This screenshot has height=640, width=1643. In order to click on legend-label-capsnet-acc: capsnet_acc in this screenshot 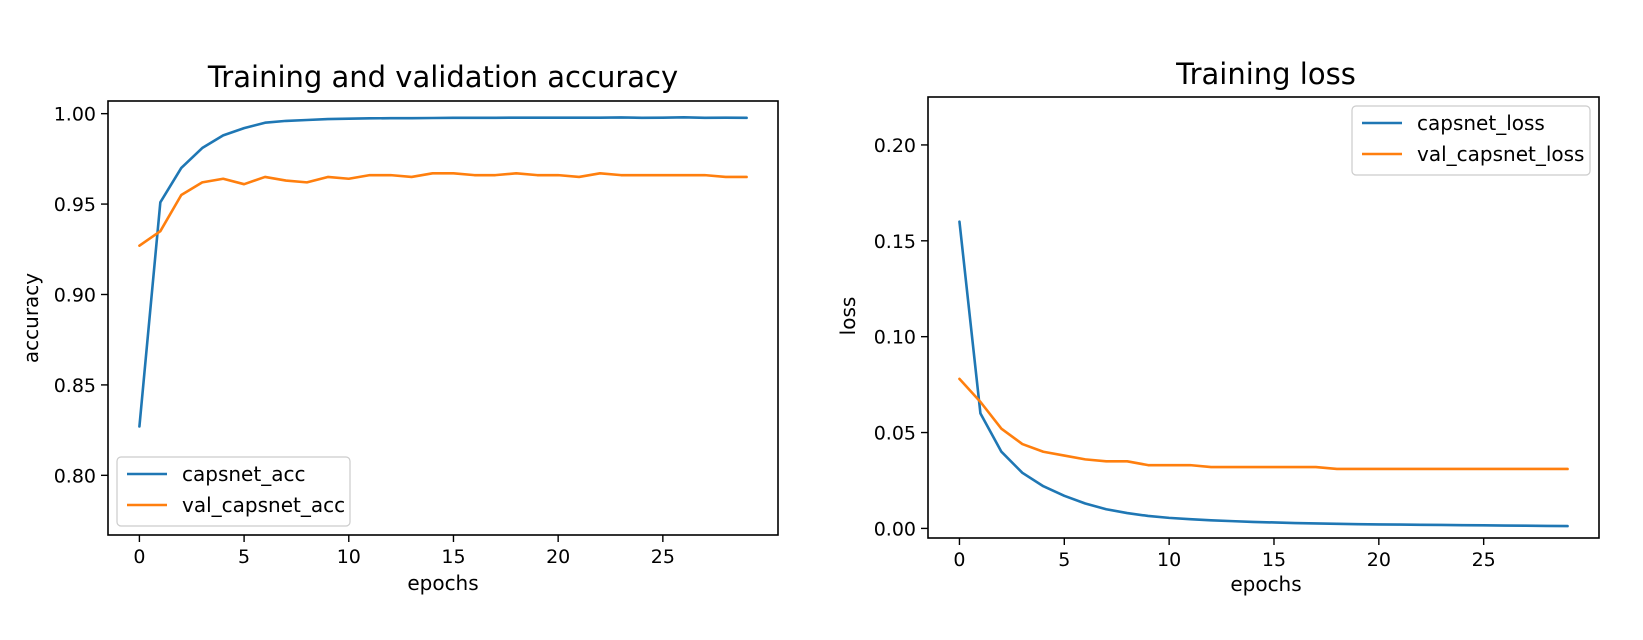, I will do `click(243, 474)`.